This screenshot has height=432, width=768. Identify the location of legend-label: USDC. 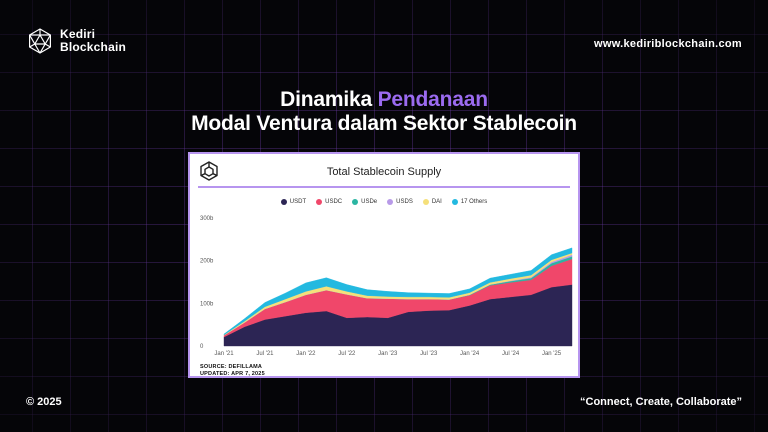
(334, 202).